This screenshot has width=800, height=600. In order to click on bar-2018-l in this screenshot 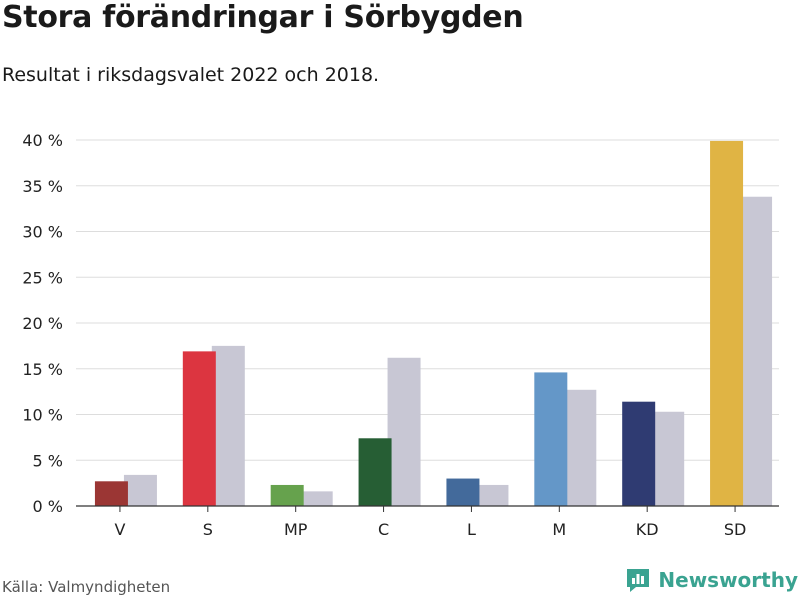, I will do `click(492, 495)`.